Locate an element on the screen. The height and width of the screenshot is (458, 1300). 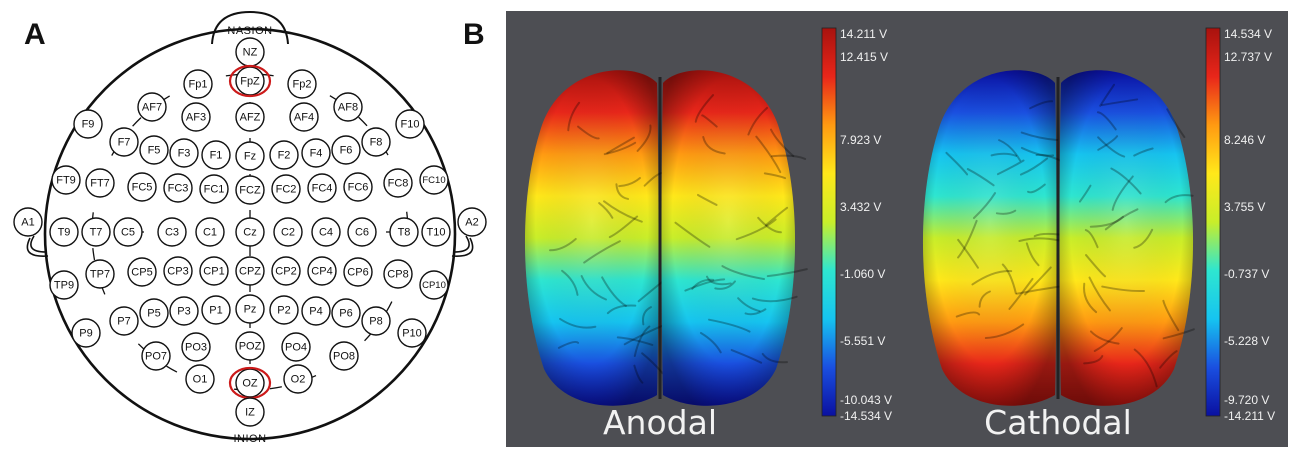
electrode-af7: AF7 is located at coordinates (152, 107).